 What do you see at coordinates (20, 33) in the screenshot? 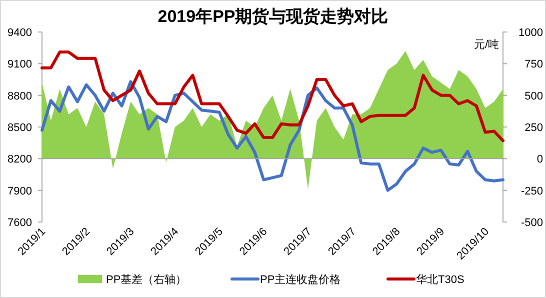
I see `y-tick-label: 9400` at bounding box center [20, 33].